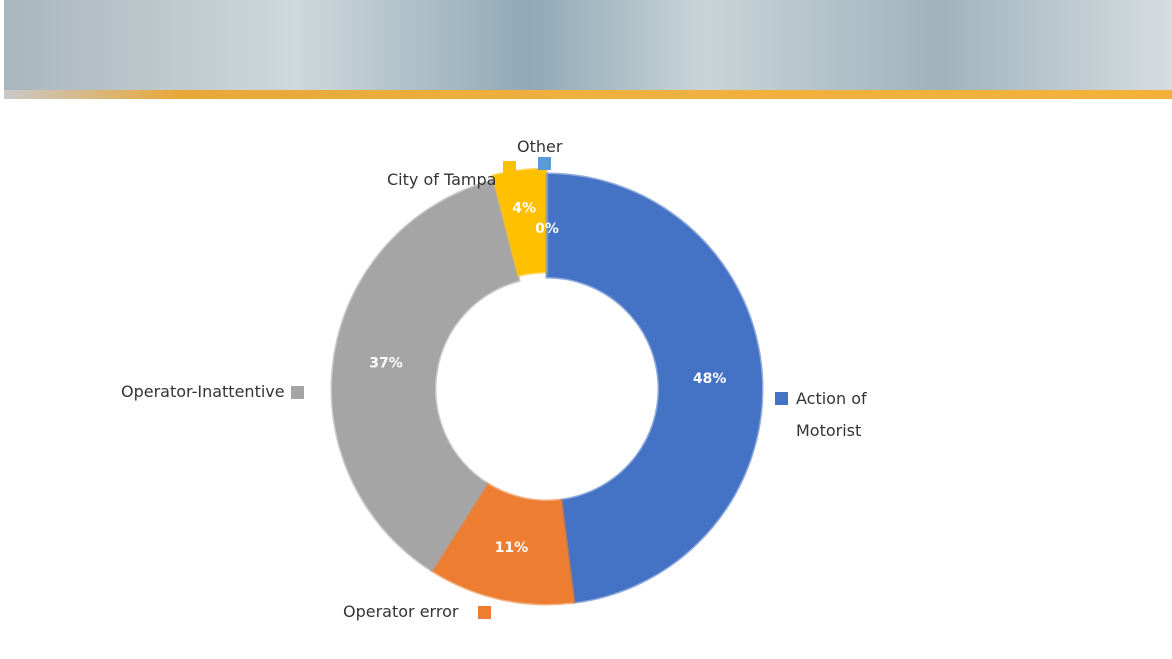  I want to click on banner, so click(588, 46).